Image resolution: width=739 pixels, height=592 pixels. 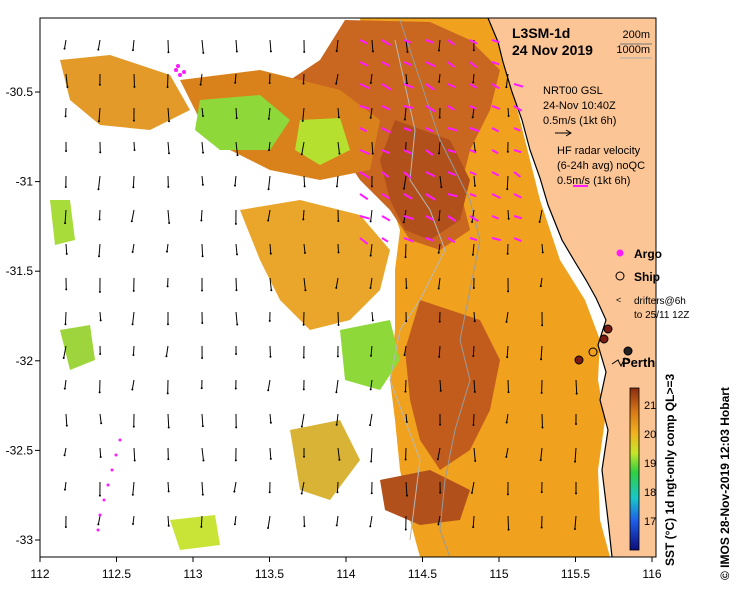 I want to click on drifter-legend-line1: drifters@6h, so click(x=660, y=301).